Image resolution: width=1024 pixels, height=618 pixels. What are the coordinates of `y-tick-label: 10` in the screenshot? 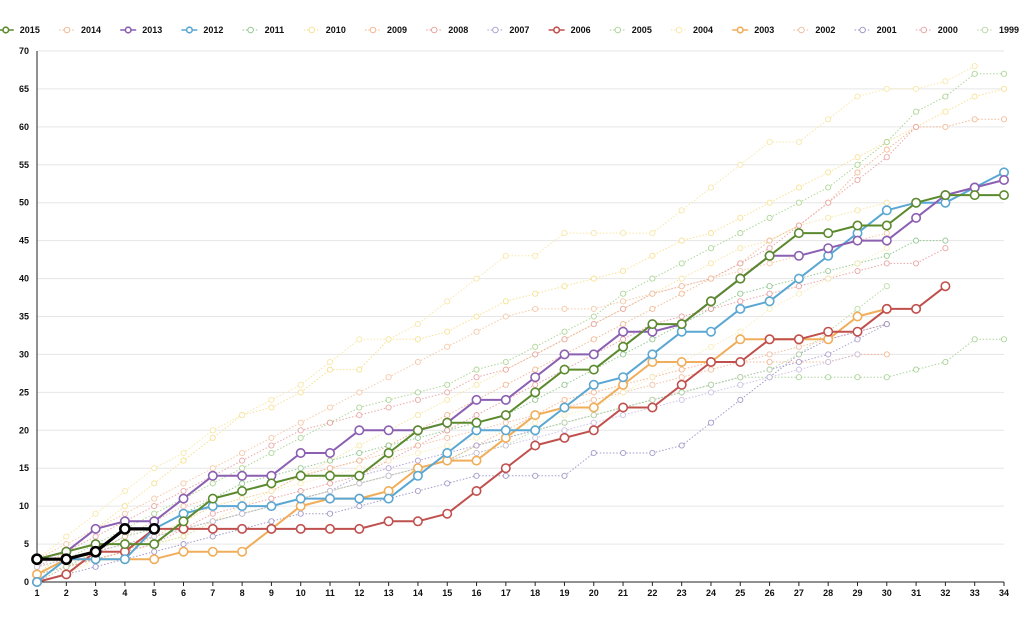 It's located at (24, 506).